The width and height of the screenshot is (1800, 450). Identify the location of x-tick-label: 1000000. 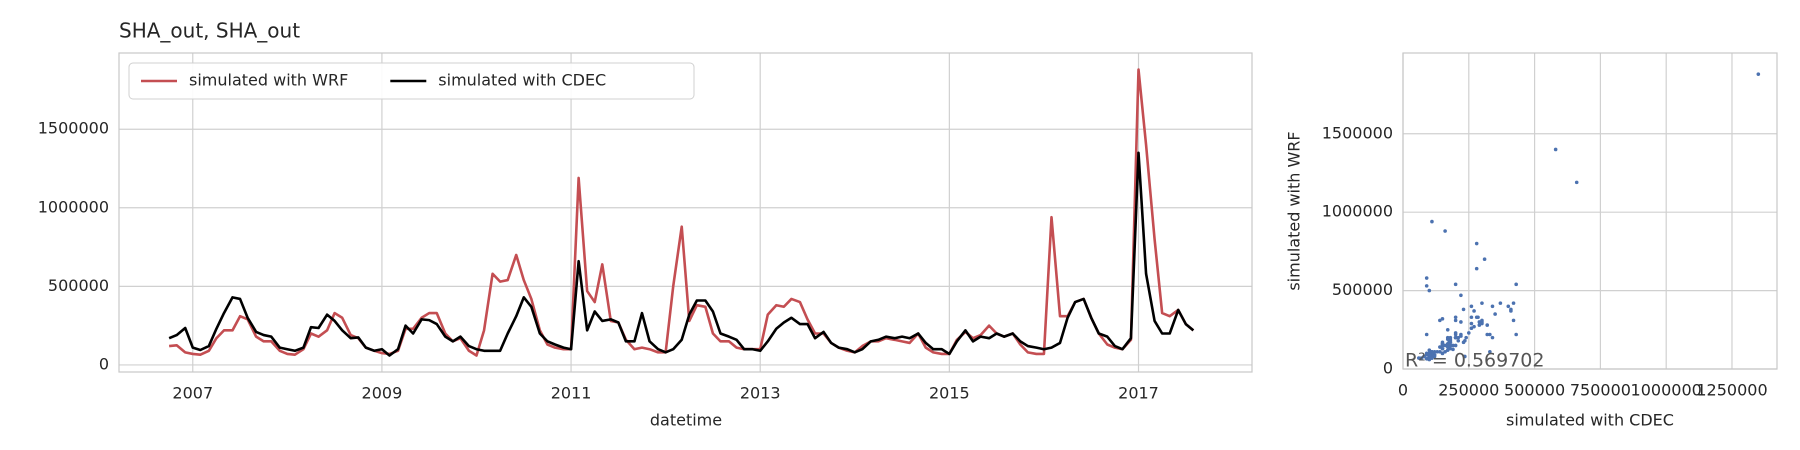
(1666, 390).